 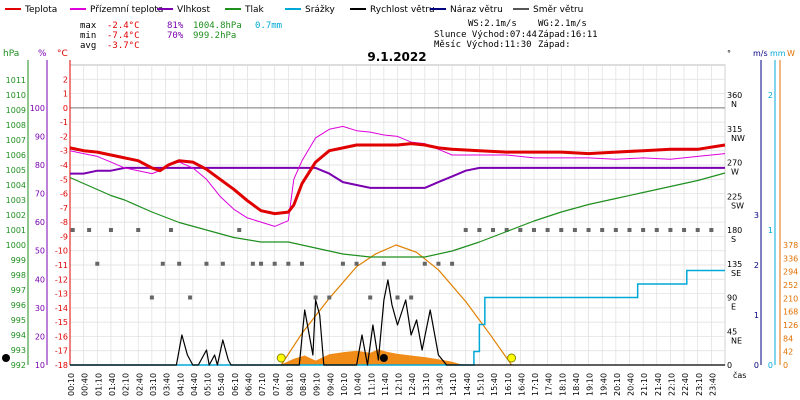 I want to click on tick-hpa: 994, so click(x=18, y=335).